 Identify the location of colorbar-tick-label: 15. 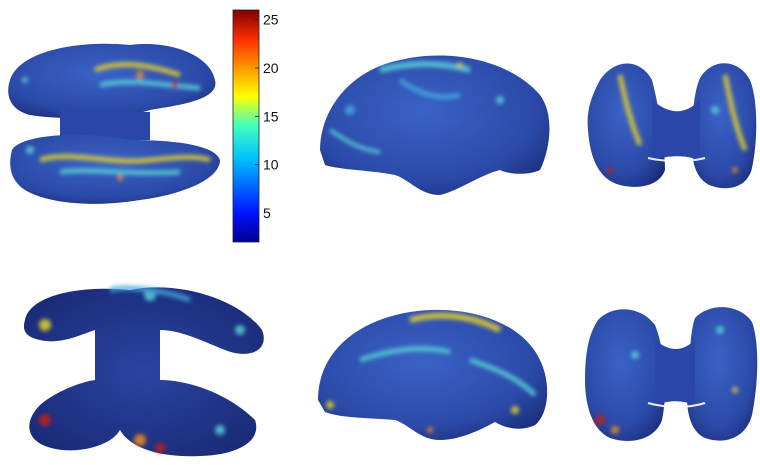
(271, 116).